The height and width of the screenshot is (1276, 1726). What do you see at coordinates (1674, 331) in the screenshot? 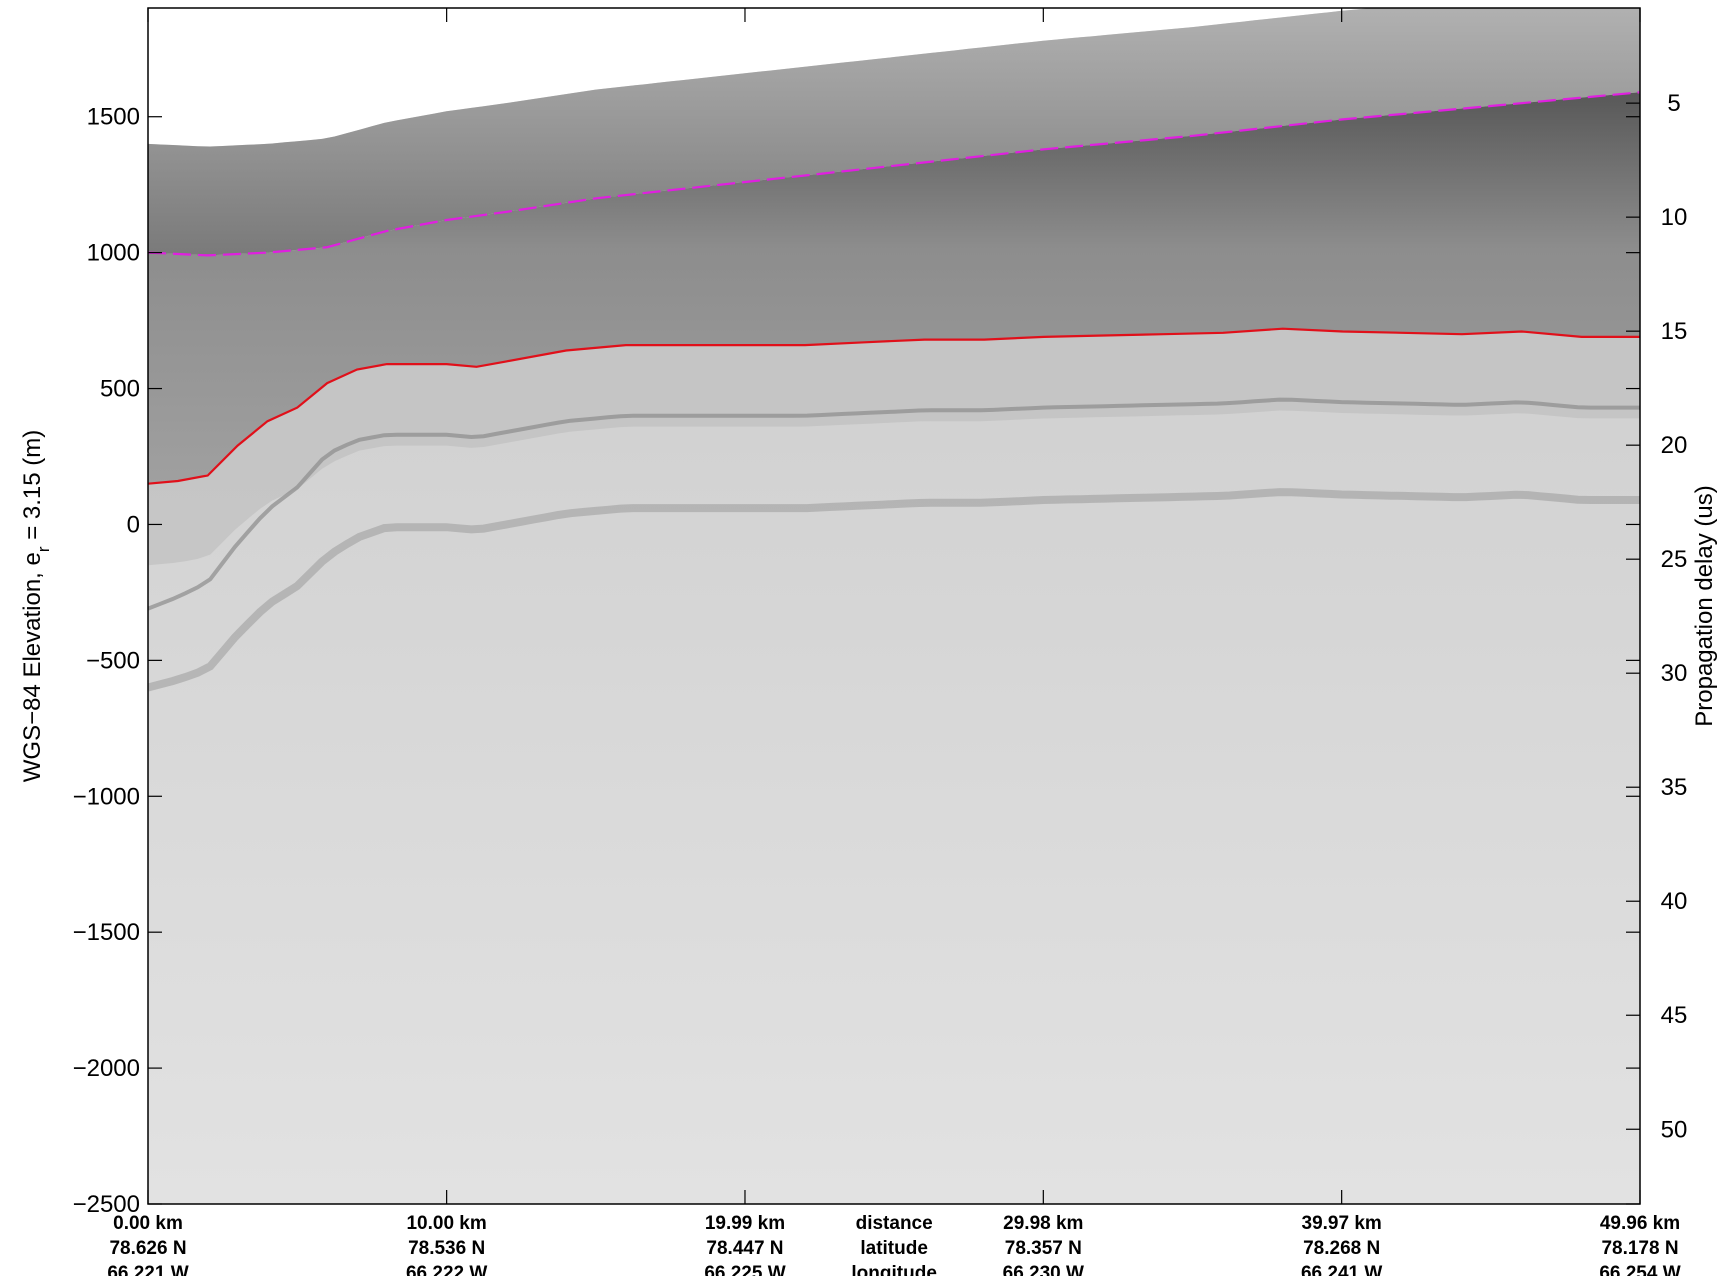
I see `y2-tick-label: 15` at bounding box center [1674, 331].